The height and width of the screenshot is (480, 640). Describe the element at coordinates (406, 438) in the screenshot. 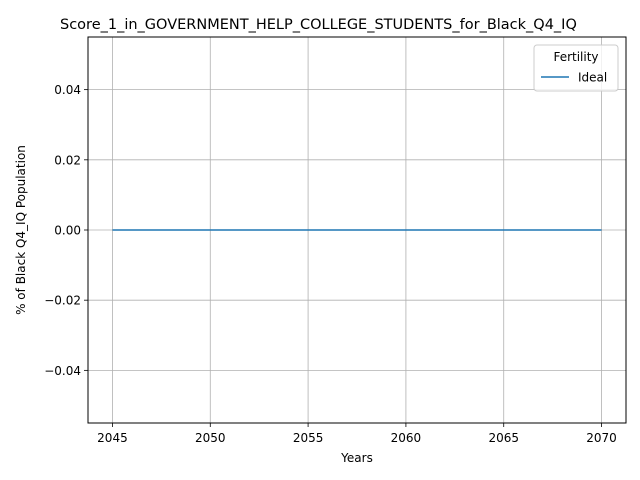

I see `x-tick-label: 2060` at that location.